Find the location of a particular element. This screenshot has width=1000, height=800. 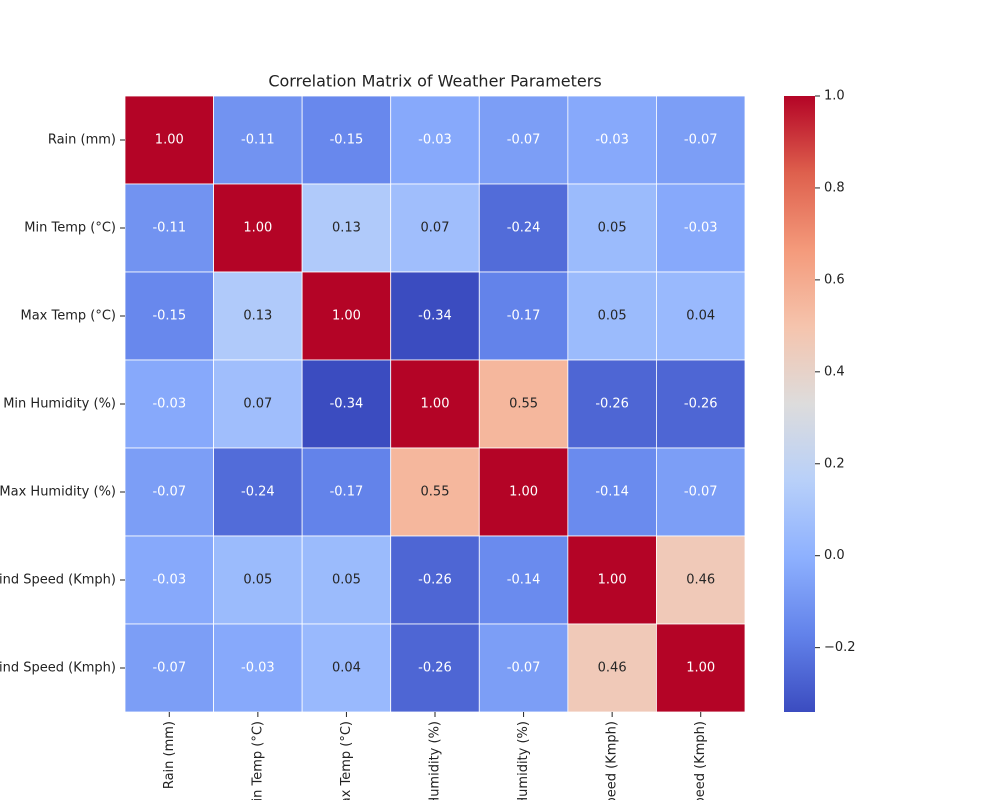

x-tick-label: Min Temp (°C) is located at coordinates (257, 760).